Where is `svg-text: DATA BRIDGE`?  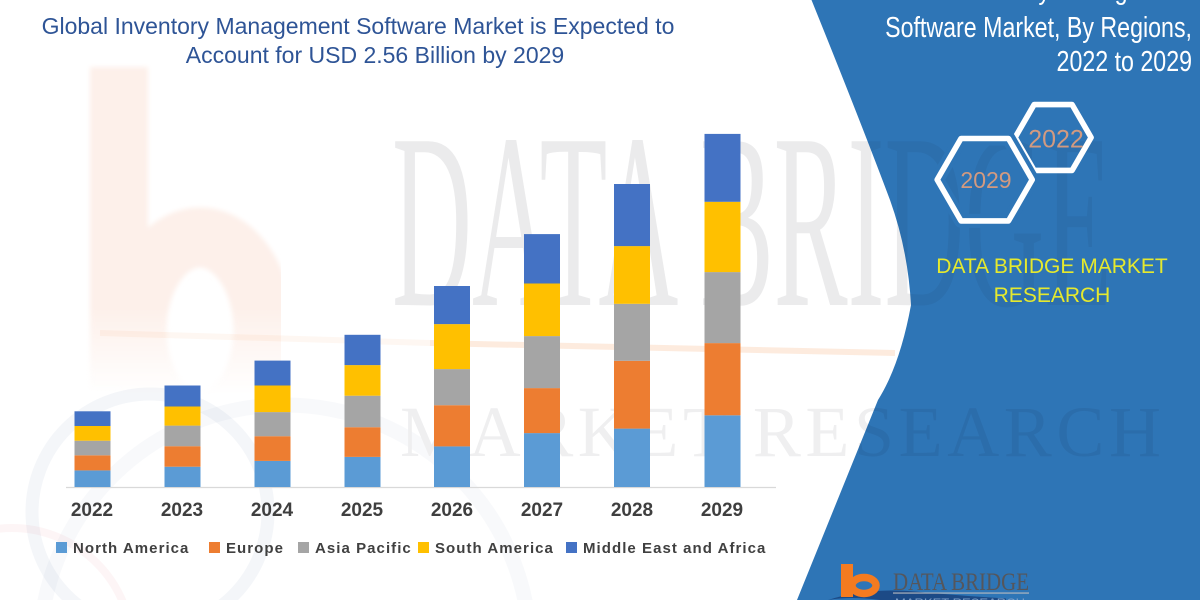
svg-text: DATA BRIDGE is located at coordinates (961, 582).